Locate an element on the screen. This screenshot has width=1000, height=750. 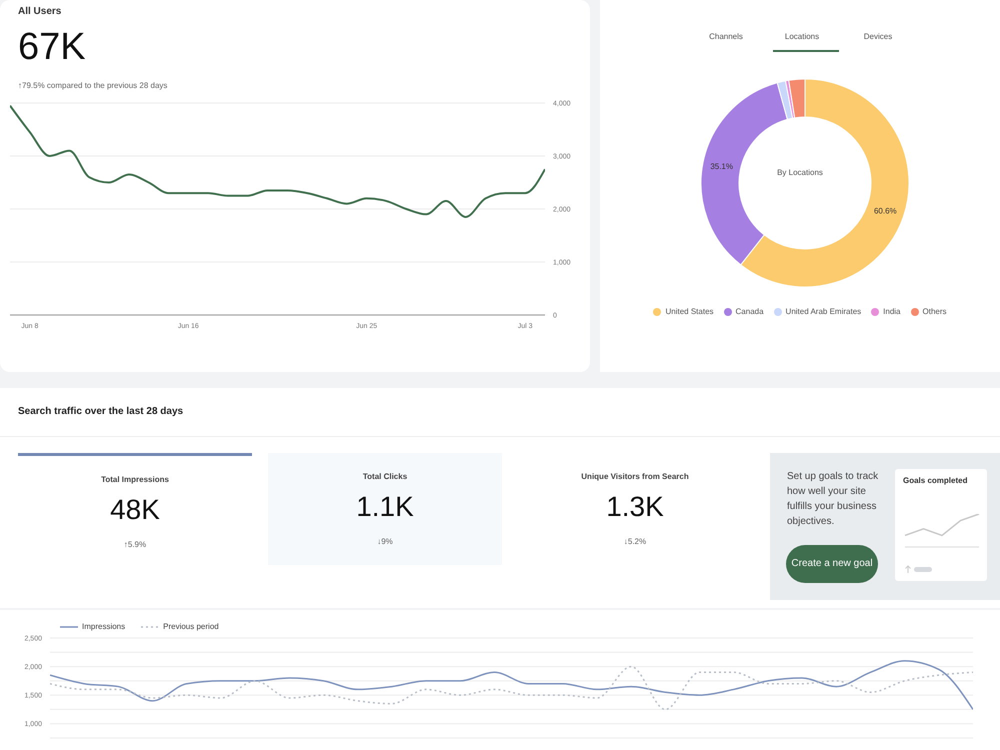
text: Search traffic over the last 28 days is located at coordinates (101, 411).